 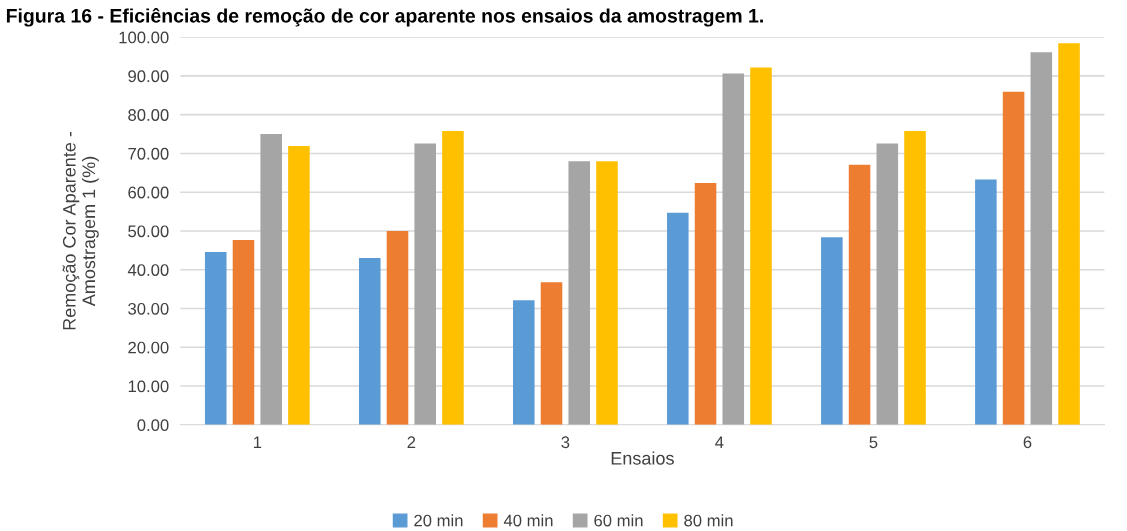 I want to click on y-tick-label: 100.00, so click(x=144, y=37).